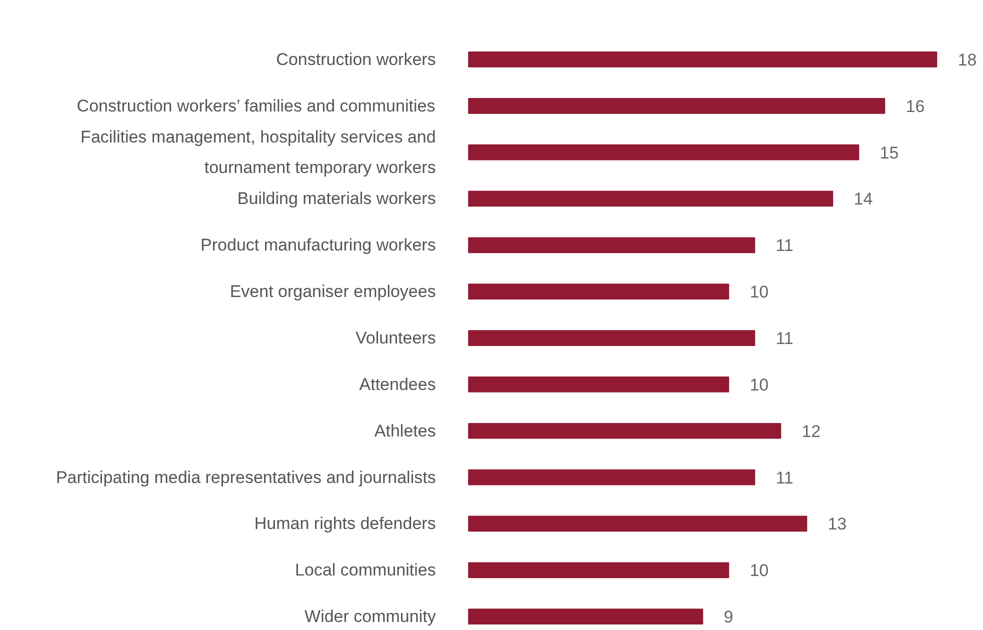 This screenshot has height=630, width=983. Describe the element at coordinates (863, 199) in the screenshot. I see `data-label: 14` at that location.